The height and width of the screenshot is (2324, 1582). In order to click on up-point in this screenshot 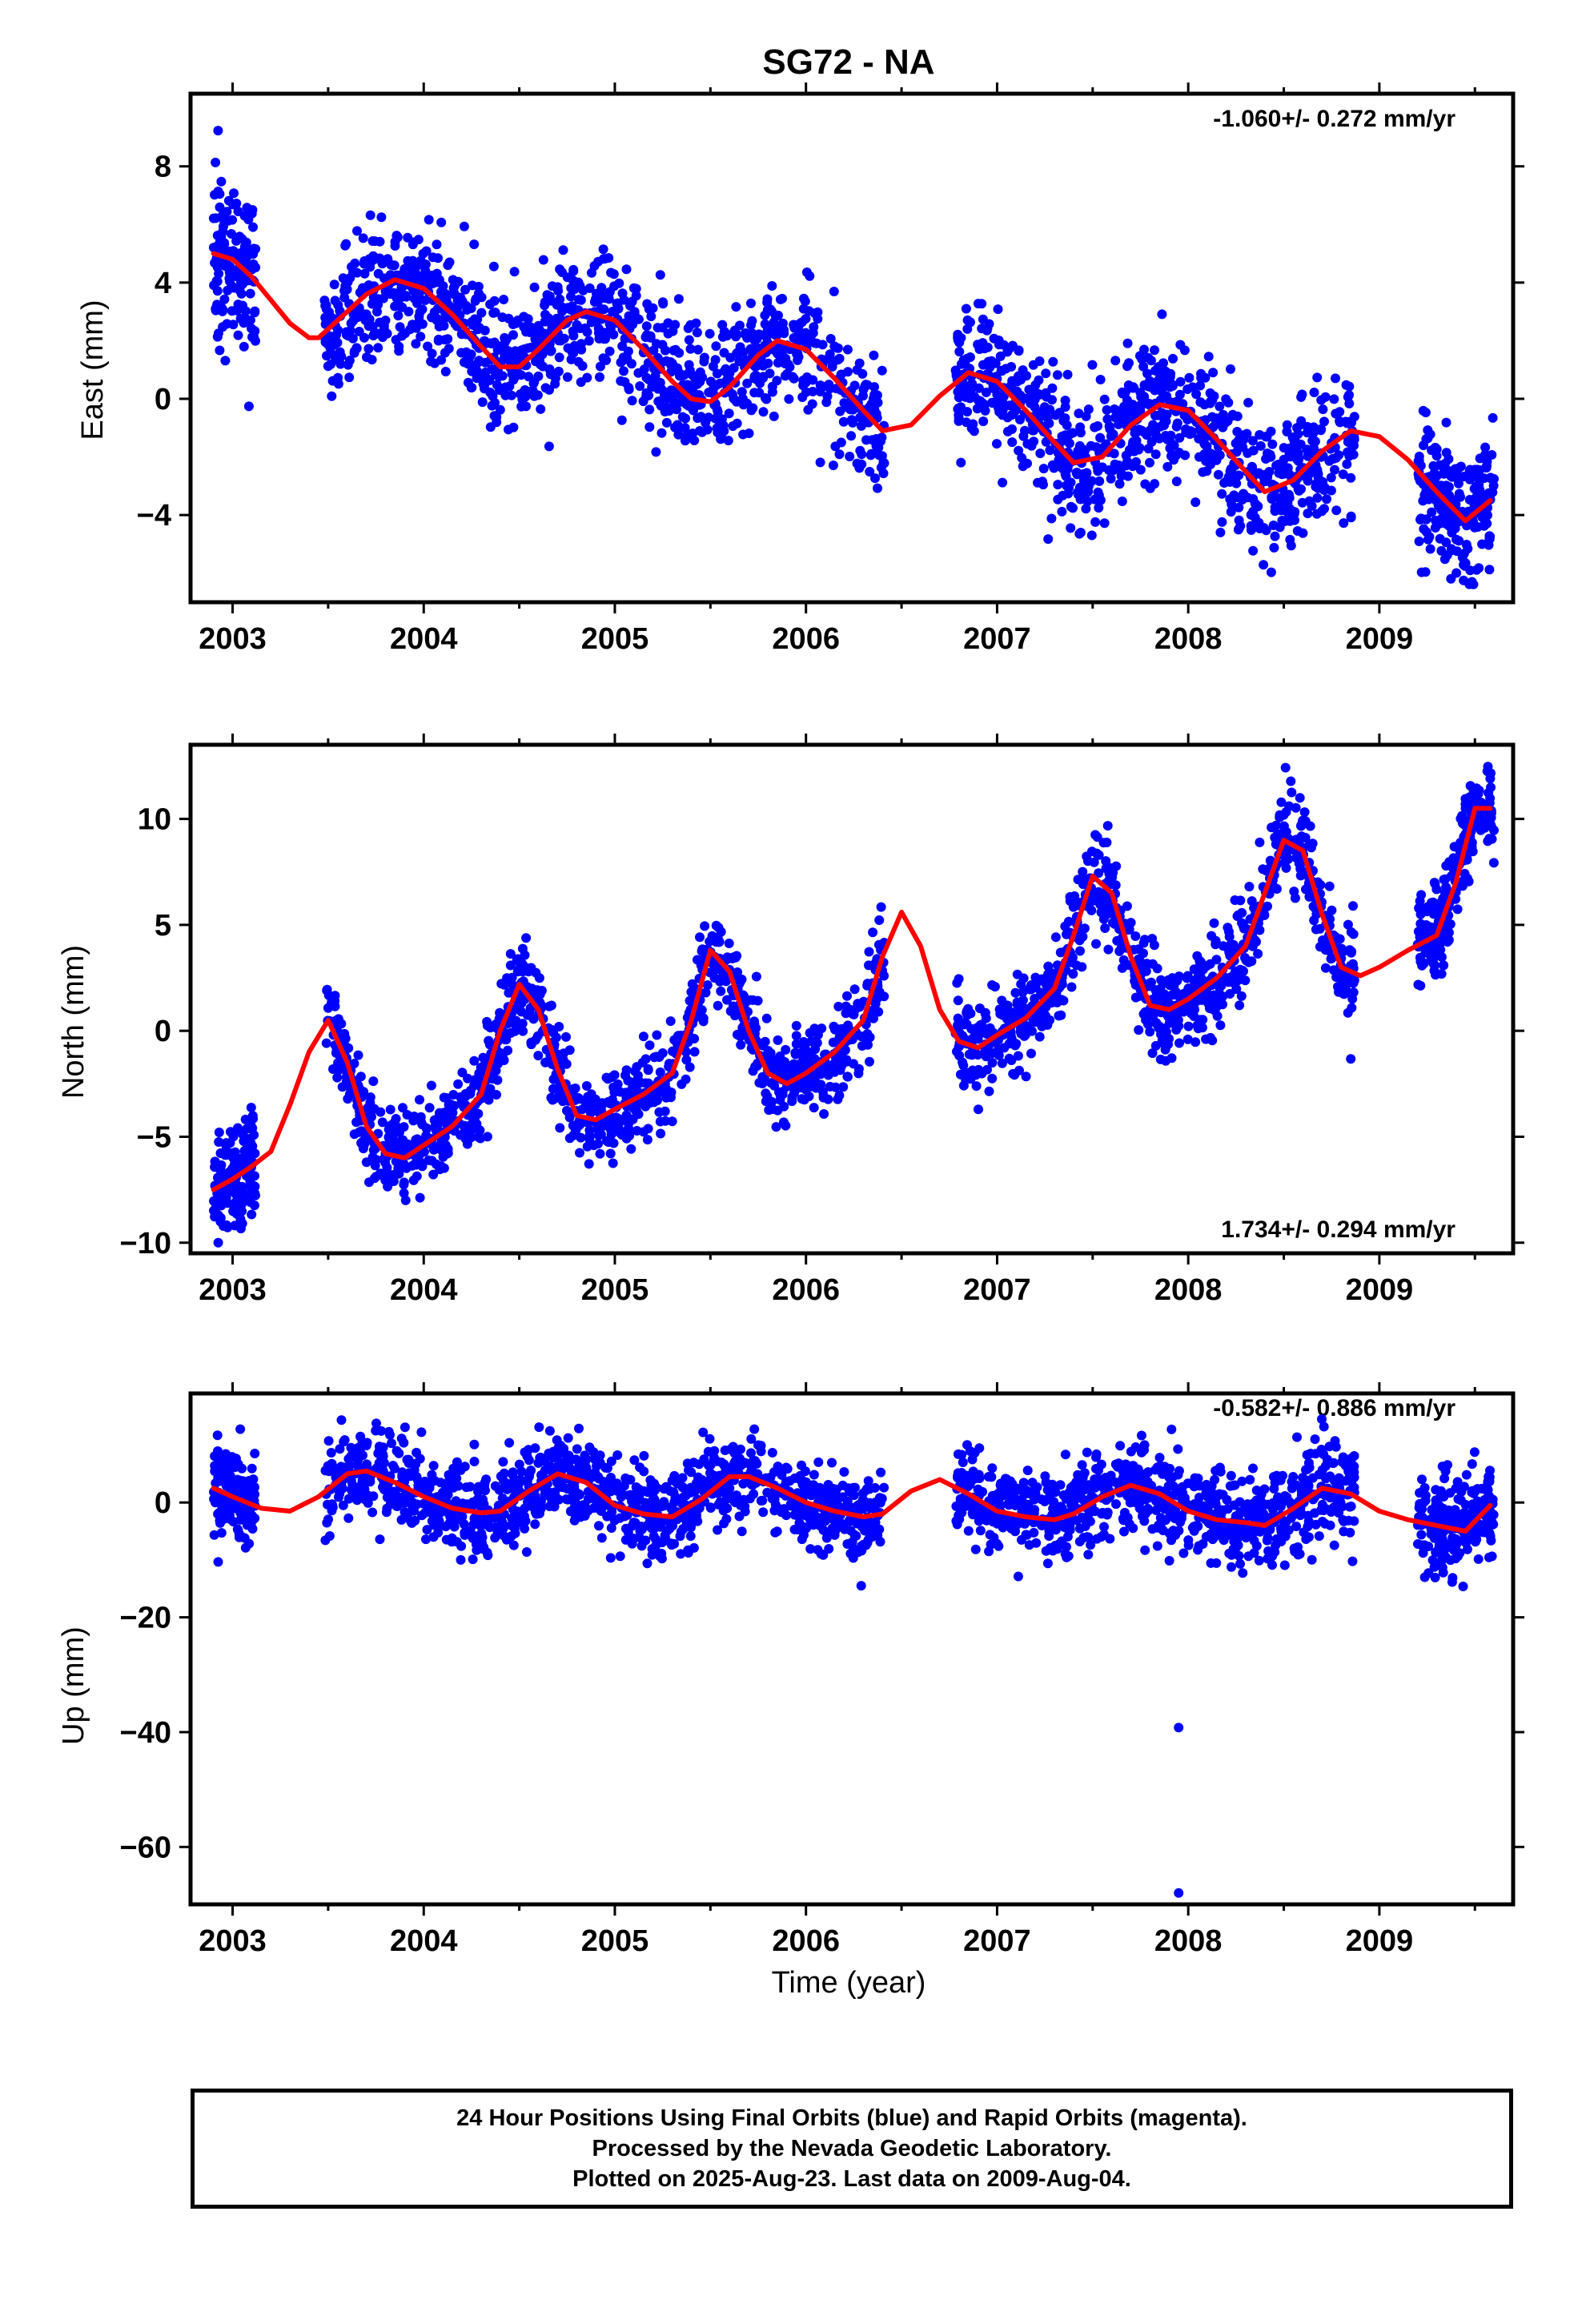, I will do `click(223, 1456)`.